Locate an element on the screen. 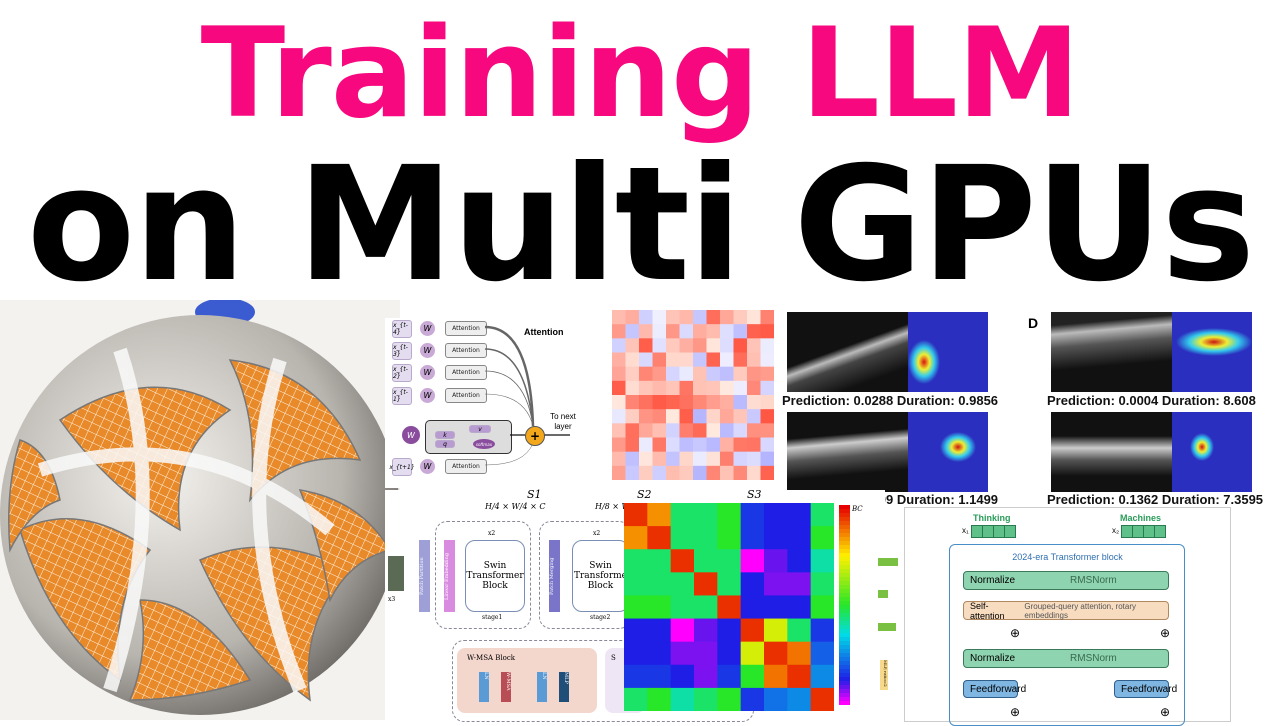  wmsa-block: W-MSA Block LN W-MSA LN MLP is located at coordinates (527, 680).